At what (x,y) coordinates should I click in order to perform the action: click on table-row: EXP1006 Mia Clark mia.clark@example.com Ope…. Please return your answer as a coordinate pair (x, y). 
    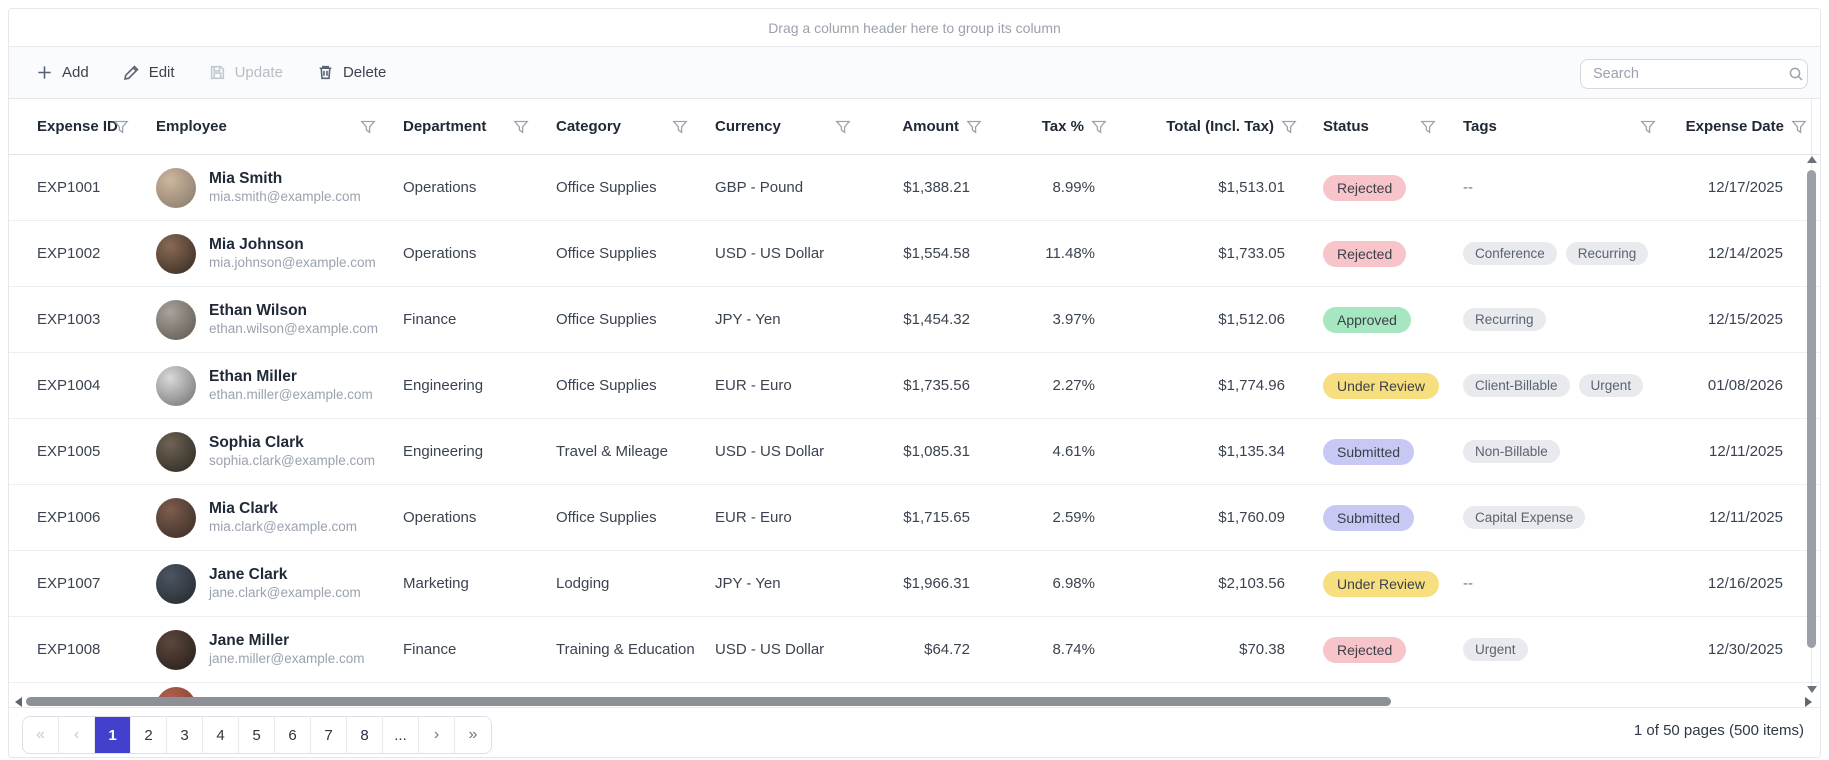
    Looking at the image, I should click on (914, 518).